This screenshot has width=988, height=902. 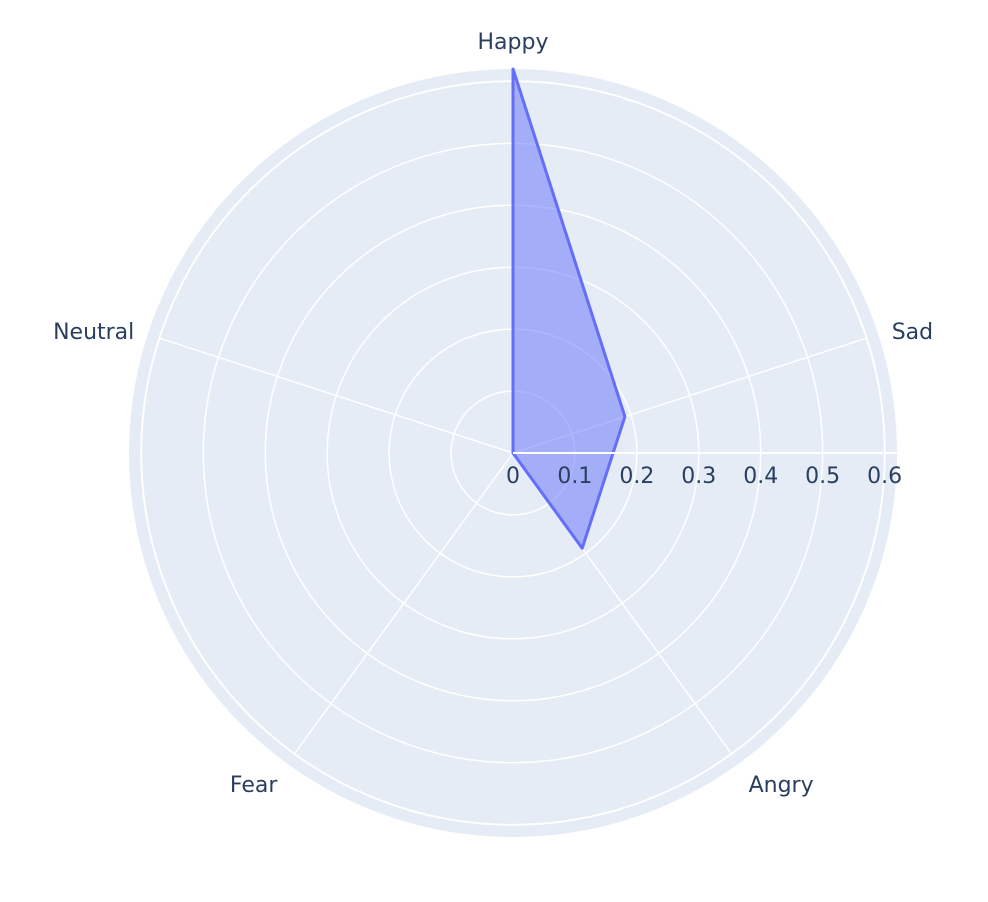 I want to click on category-label-neutral: Neutral, so click(x=93, y=332).